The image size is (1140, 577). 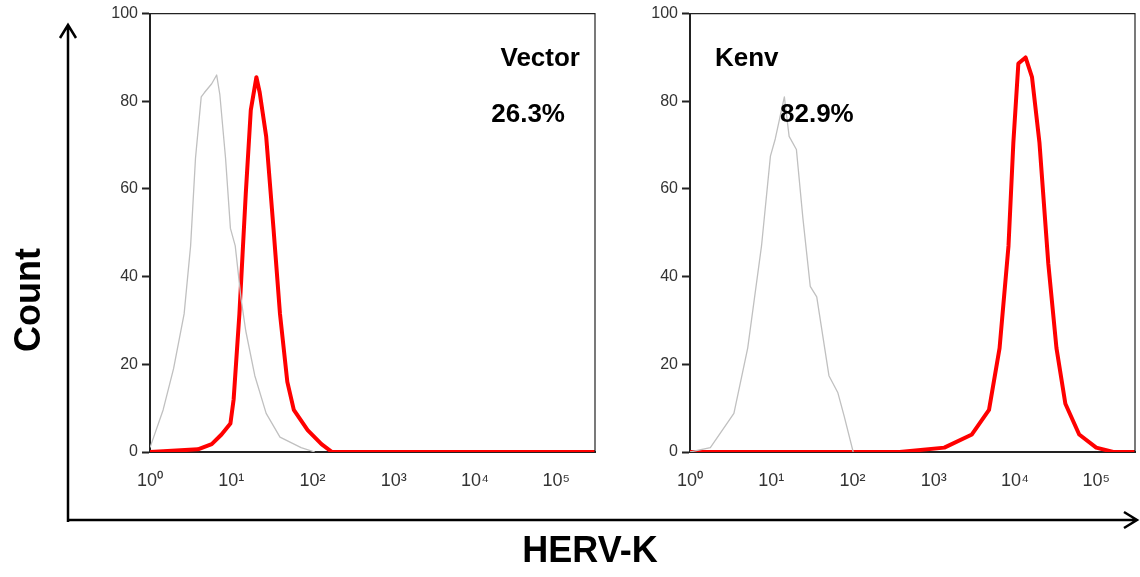 What do you see at coordinates (540, 56) in the screenshot?
I see `text: Vector` at bounding box center [540, 56].